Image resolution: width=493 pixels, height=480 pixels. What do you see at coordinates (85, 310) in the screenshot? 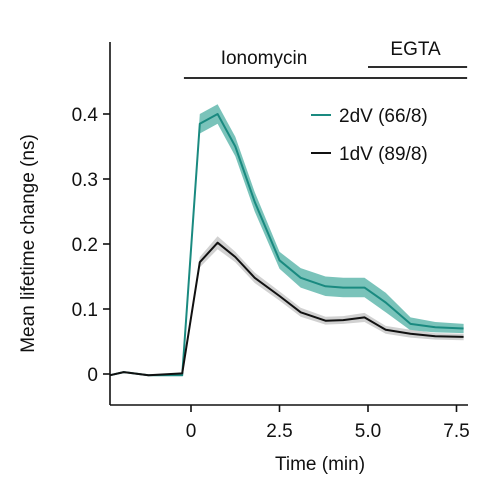
I see `y-tick-label: 0.1` at bounding box center [85, 310].